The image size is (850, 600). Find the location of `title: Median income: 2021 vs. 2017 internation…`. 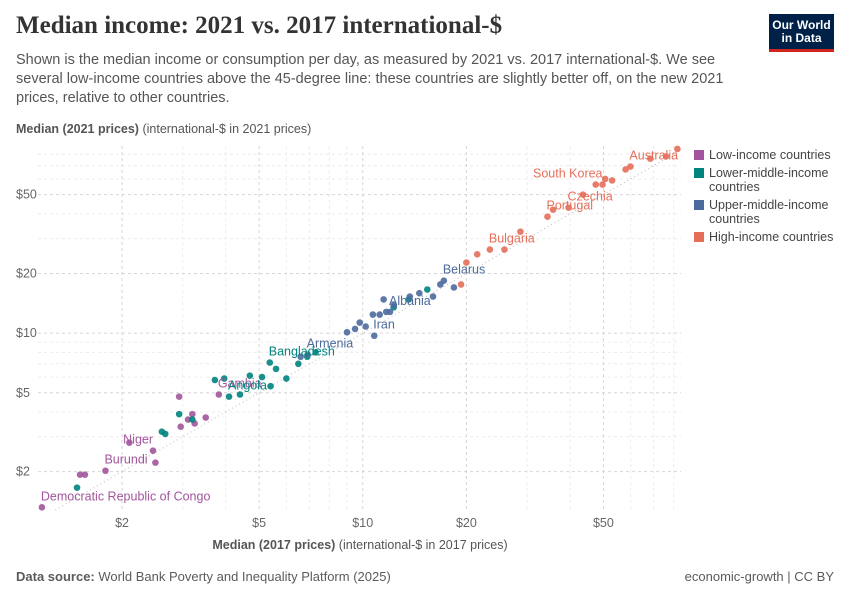

title: Median income: 2021 vs. 2017 internation… is located at coordinates (259, 25).